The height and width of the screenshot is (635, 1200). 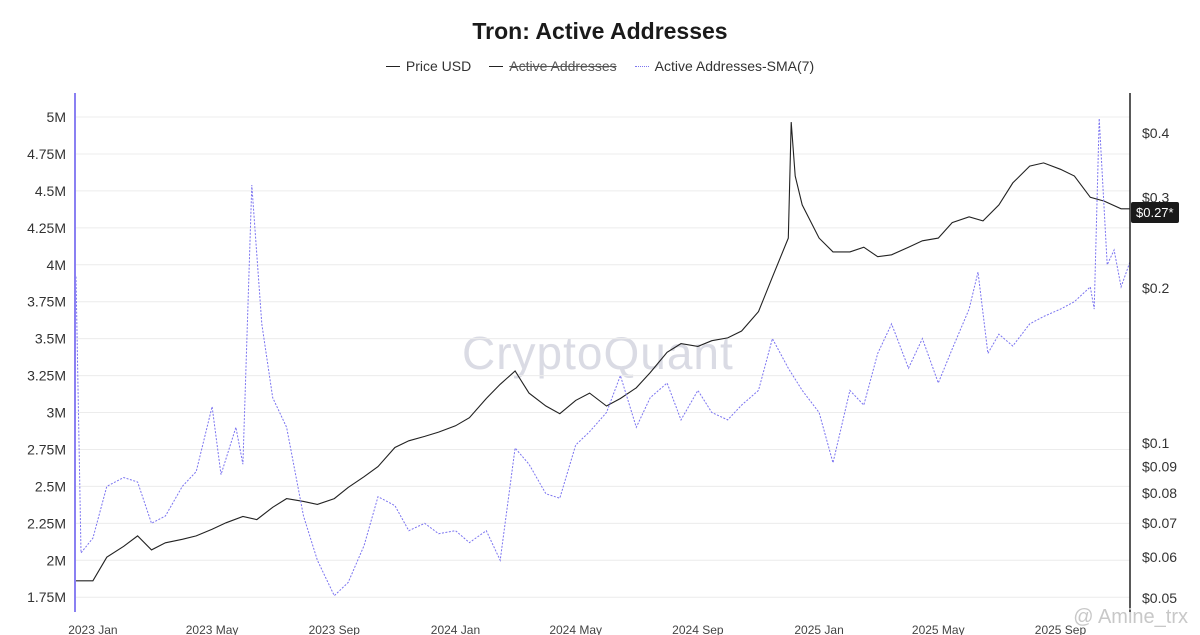 I want to click on x-tick-label: 2024 May, so click(x=575, y=629).